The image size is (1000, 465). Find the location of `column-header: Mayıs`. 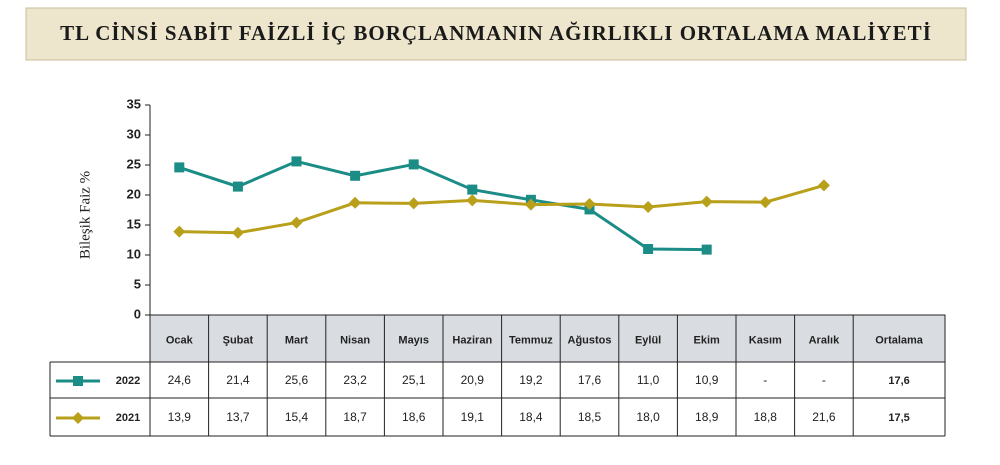

column-header: Mayıs is located at coordinates (413, 340).